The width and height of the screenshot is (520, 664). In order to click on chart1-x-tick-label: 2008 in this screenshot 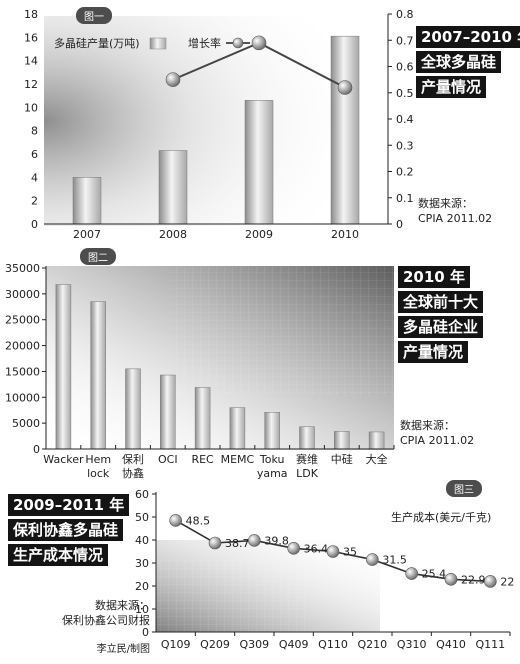, I will do `click(173, 234)`.